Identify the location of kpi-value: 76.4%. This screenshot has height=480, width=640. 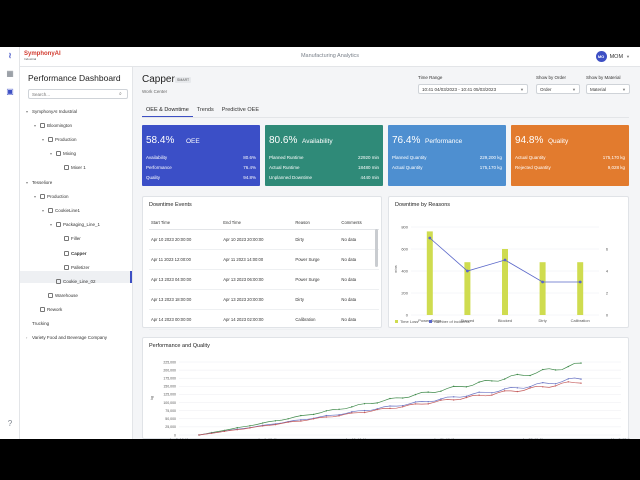
(406, 140).